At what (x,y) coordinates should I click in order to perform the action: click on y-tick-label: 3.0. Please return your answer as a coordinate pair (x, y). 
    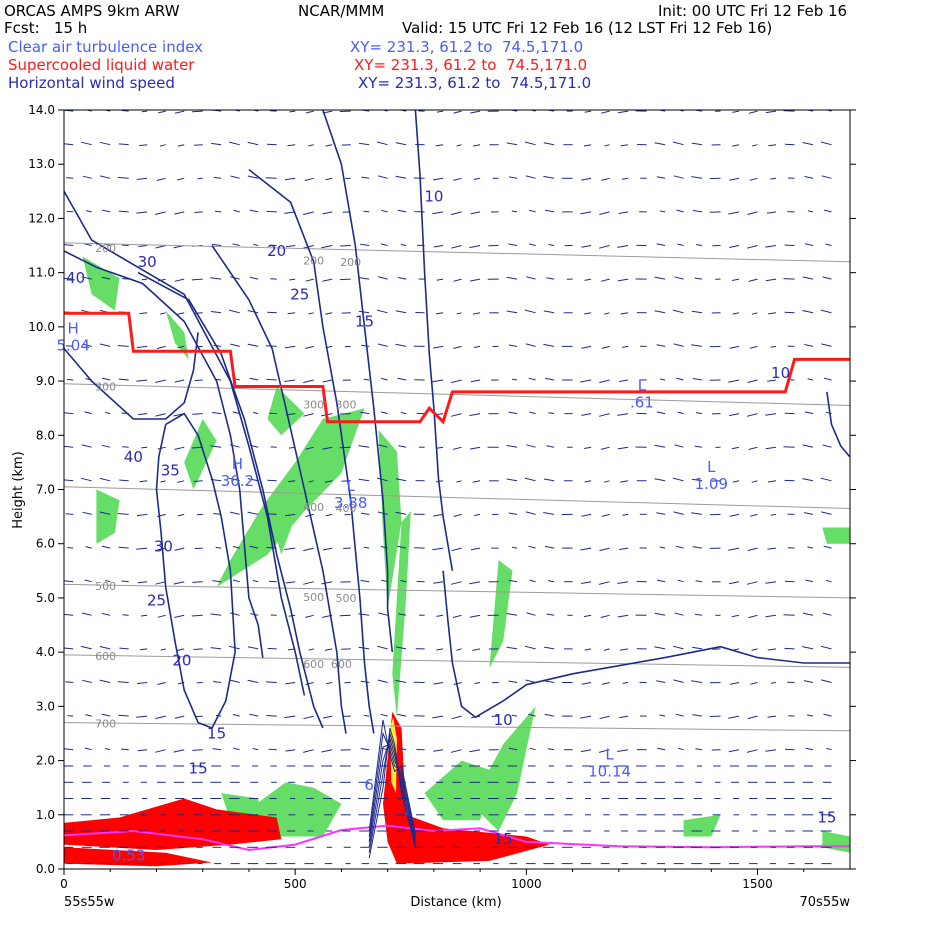
    Looking at the image, I should click on (45, 706).